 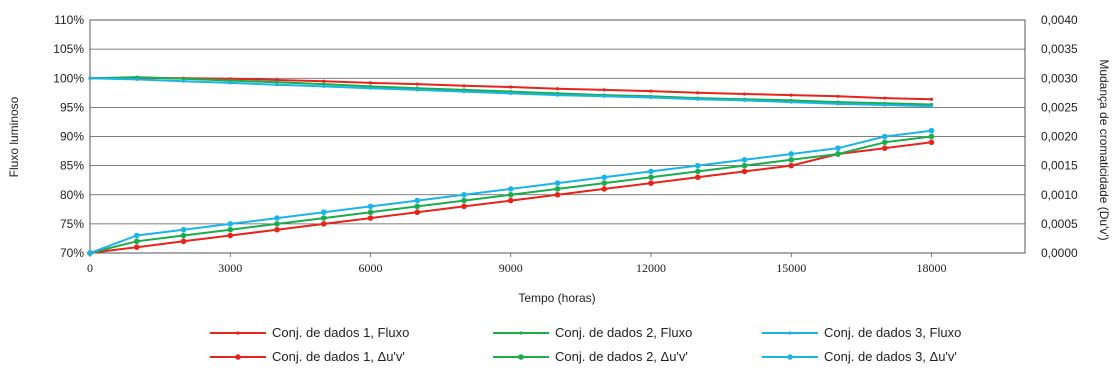 What do you see at coordinates (892, 332) in the screenshot?
I see `legend-label: Conj. de dados 3, Fluxo` at bounding box center [892, 332].